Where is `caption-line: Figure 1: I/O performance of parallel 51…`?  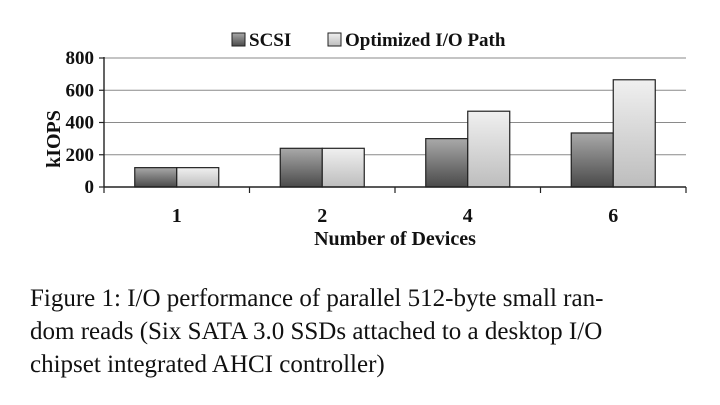 caption-line: Figure 1: I/O performance of parallel 51… is located at coordinates (317, 298).